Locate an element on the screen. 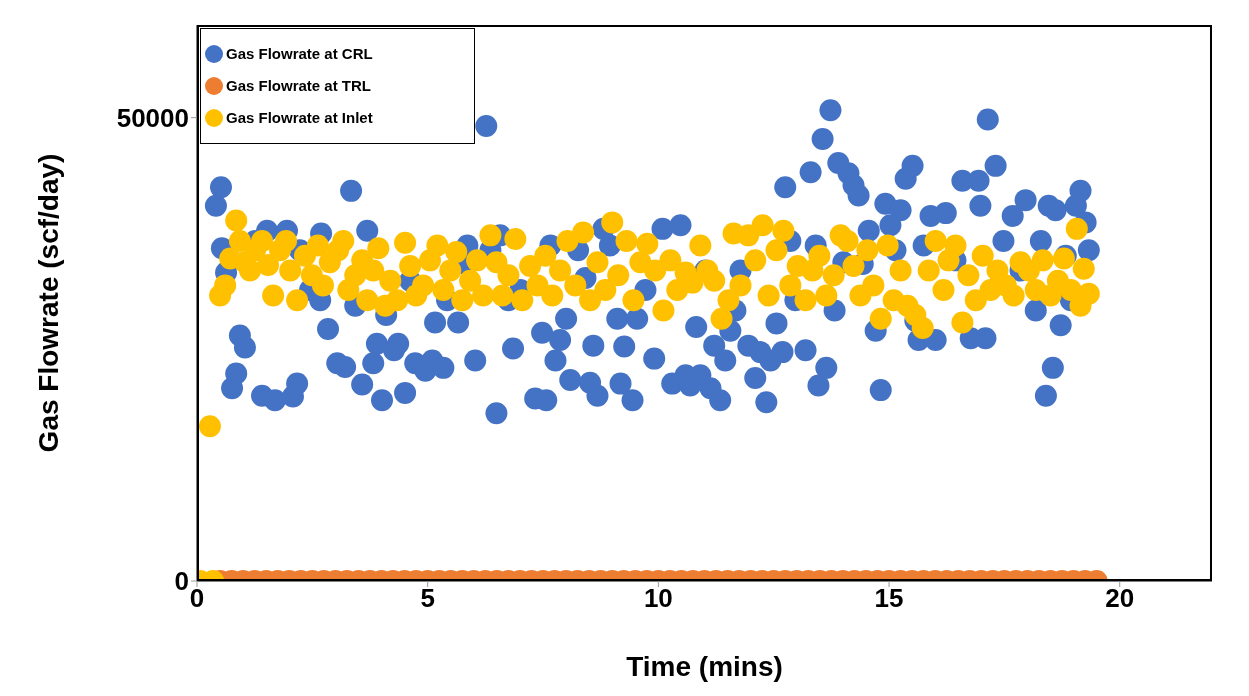 The width and height of the screenshot is (1249, 696). y-axis-title: Gas Flowrate (scf/day) is located at coordinates (48, 303).